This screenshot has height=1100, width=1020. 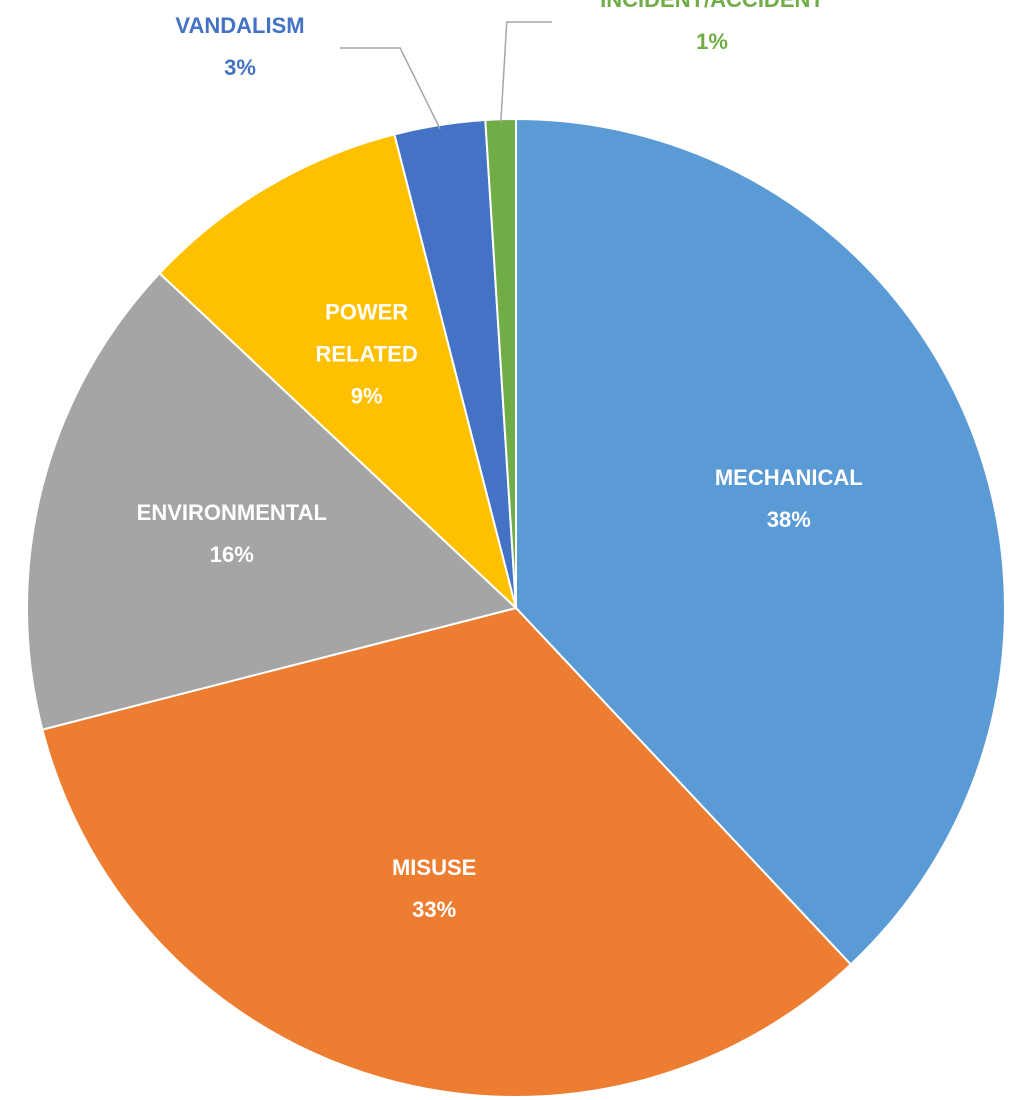 What do you see at coordinates (789, 519) in the screenshot?
I see `value-label: 38%` at bounding box center [789, 519].